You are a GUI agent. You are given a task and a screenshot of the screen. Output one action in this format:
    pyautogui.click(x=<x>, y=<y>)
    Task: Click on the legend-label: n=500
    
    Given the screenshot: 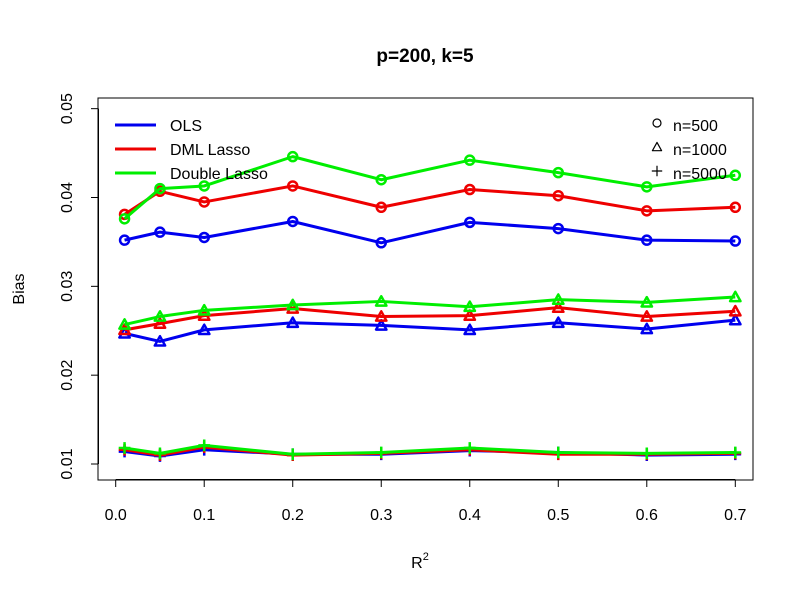 What is the action you would take?
    pyautogui.click(x=695, y=126)
    